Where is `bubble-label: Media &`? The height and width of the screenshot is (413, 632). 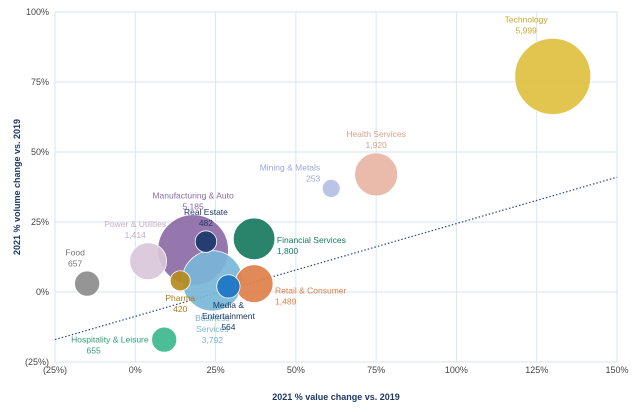
bubble-label: Media & is located at coordinates (229, 305).